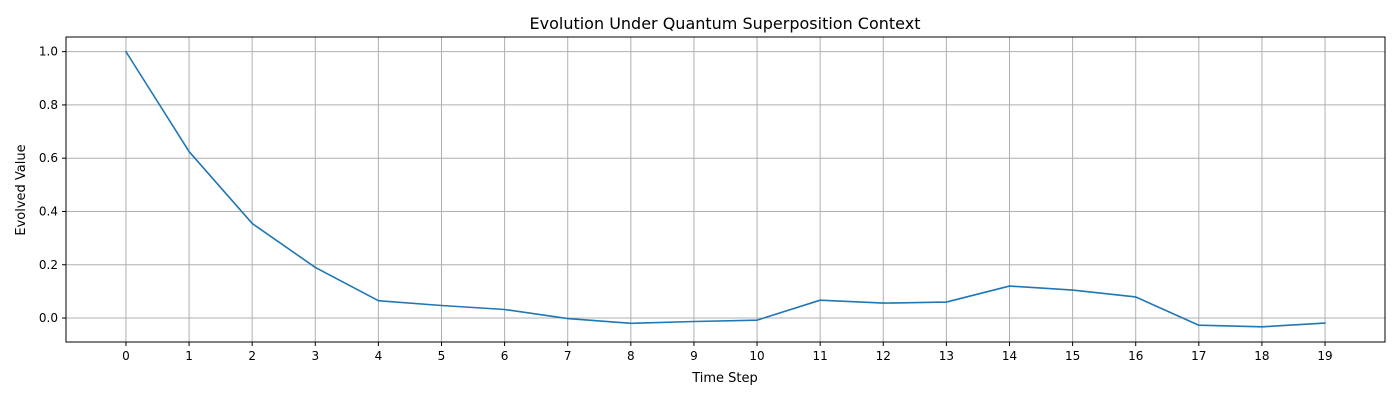  What do you see at coordinates (48, 158) in the screenshot?
I see `y-tick-label: 0.6` at bounding box center [48, 158].